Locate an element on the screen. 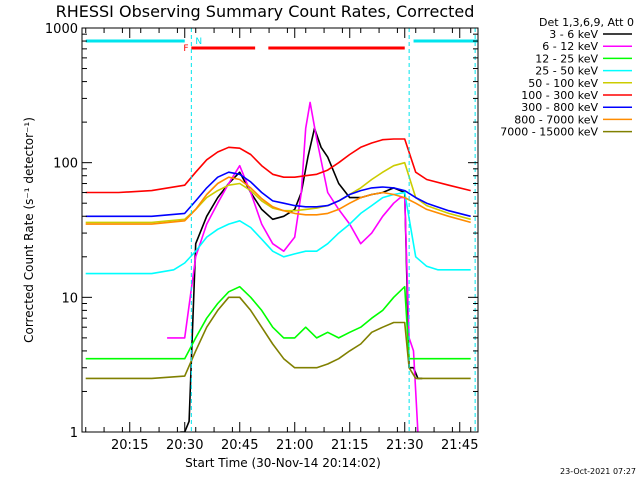  night-flag-label: N is located at coordinates (198, 42).